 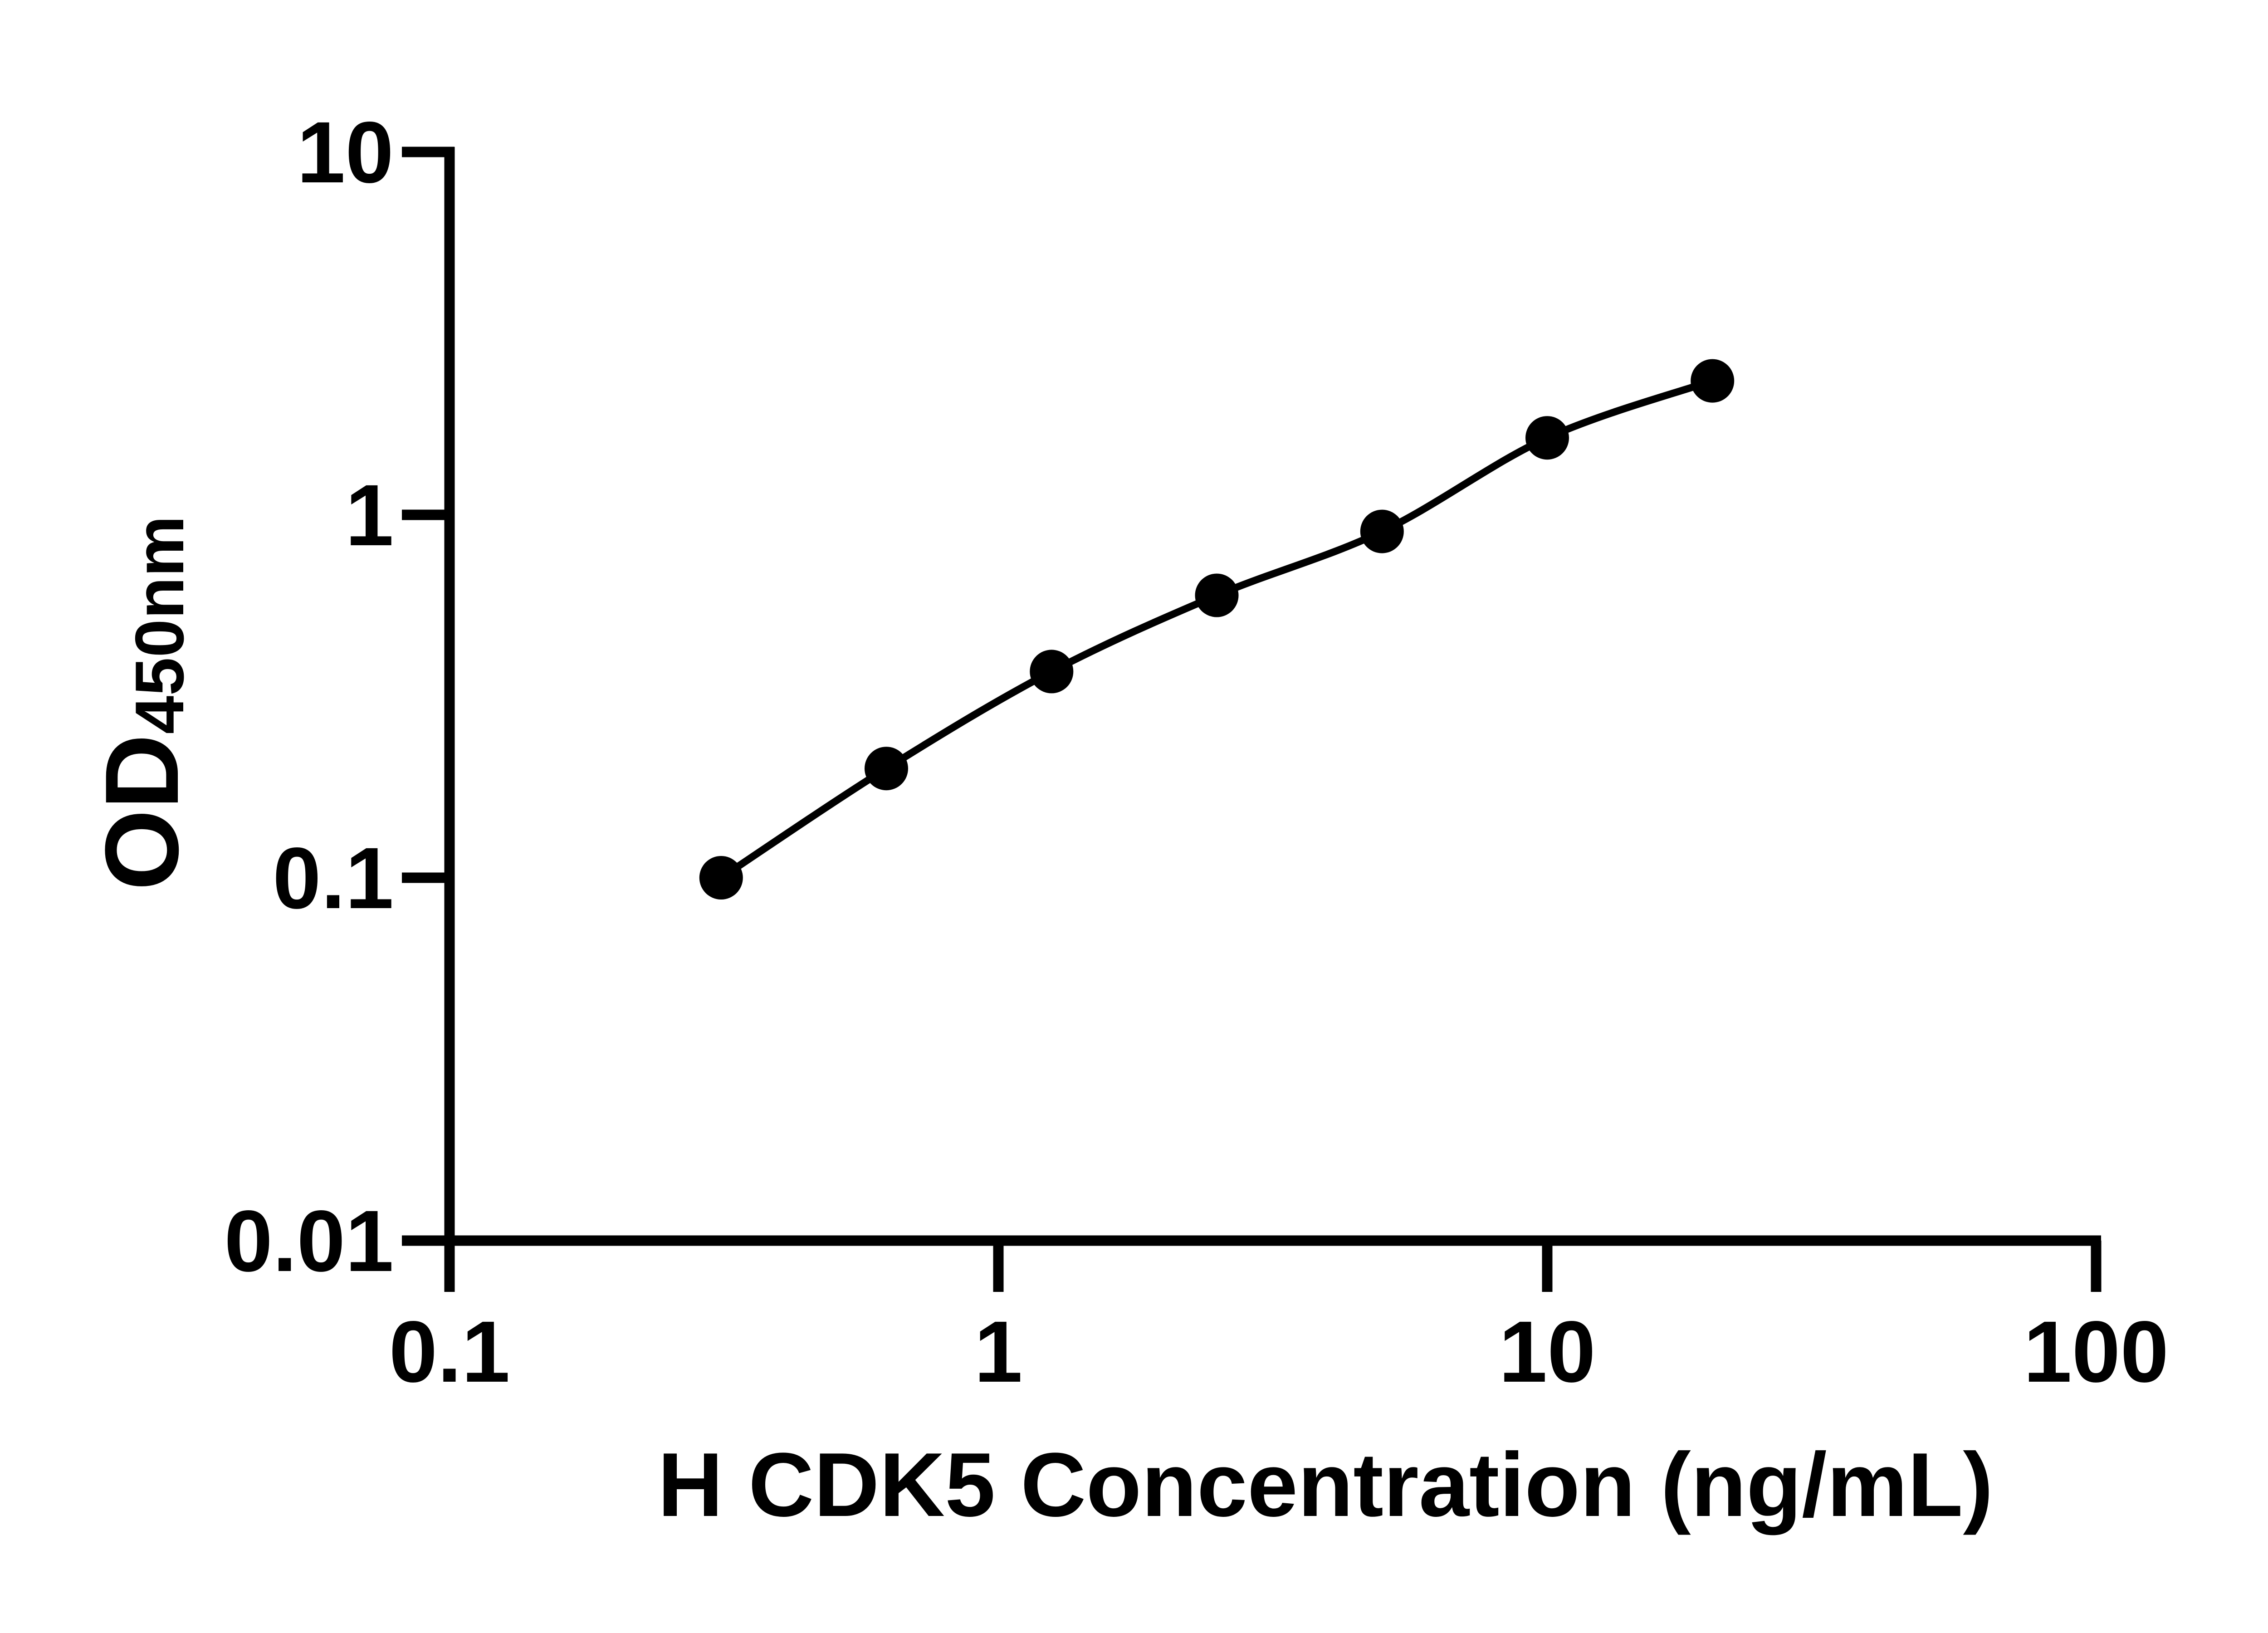 I want to click on y-axis-title: OD450nm, so click(x=141, y=703).